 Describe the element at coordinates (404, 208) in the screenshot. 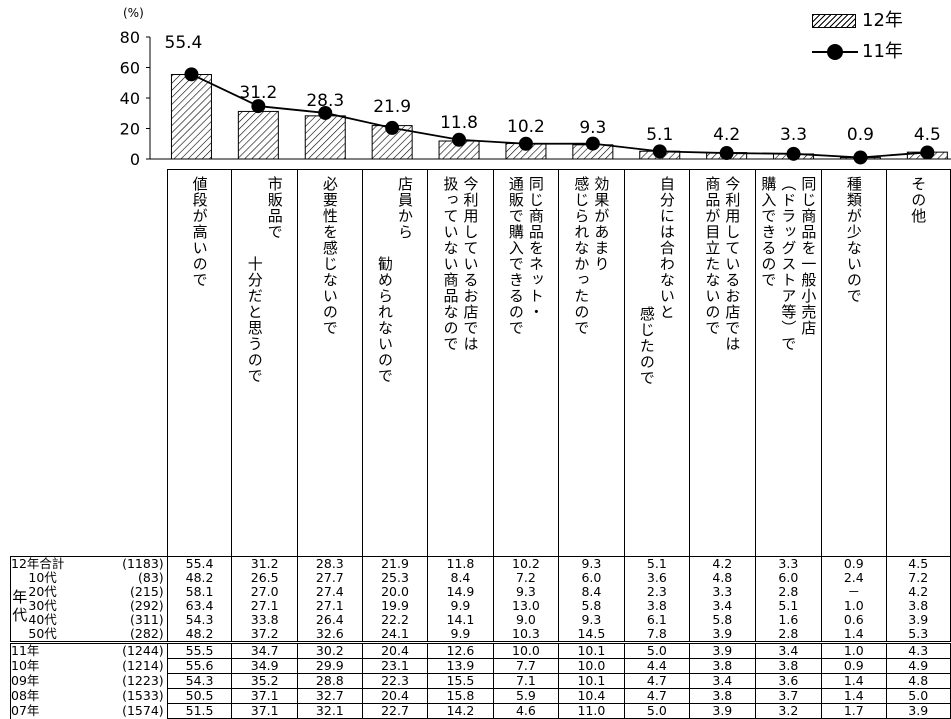

I see `column-header-text: 店員から` at that location.